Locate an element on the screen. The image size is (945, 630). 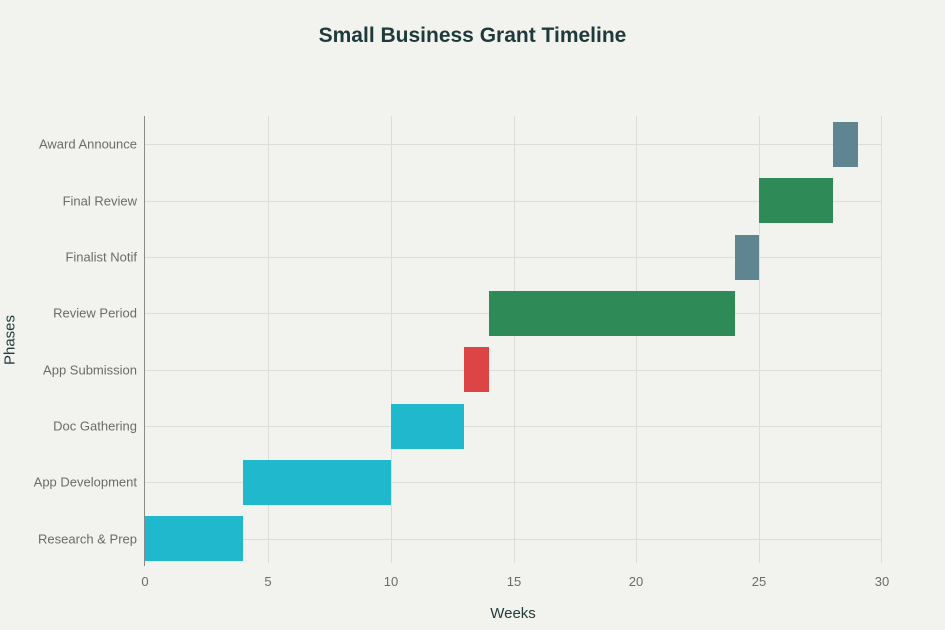
bar-final-review is located at coordinates (796, 200).